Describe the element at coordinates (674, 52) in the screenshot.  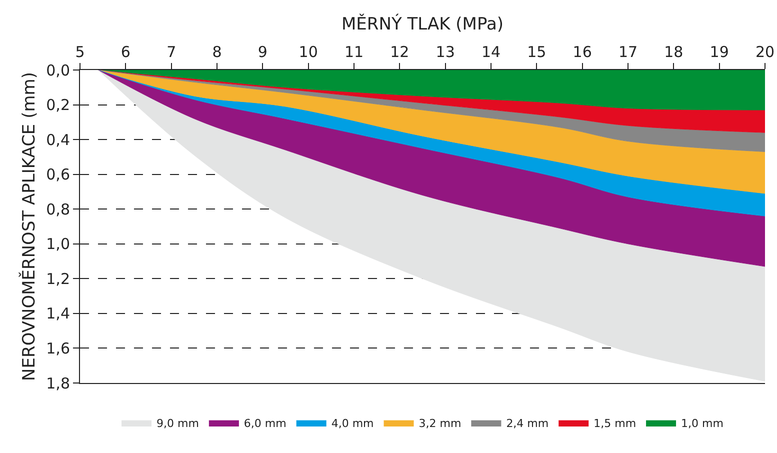
I see `x-tick-label: 18` at that location.